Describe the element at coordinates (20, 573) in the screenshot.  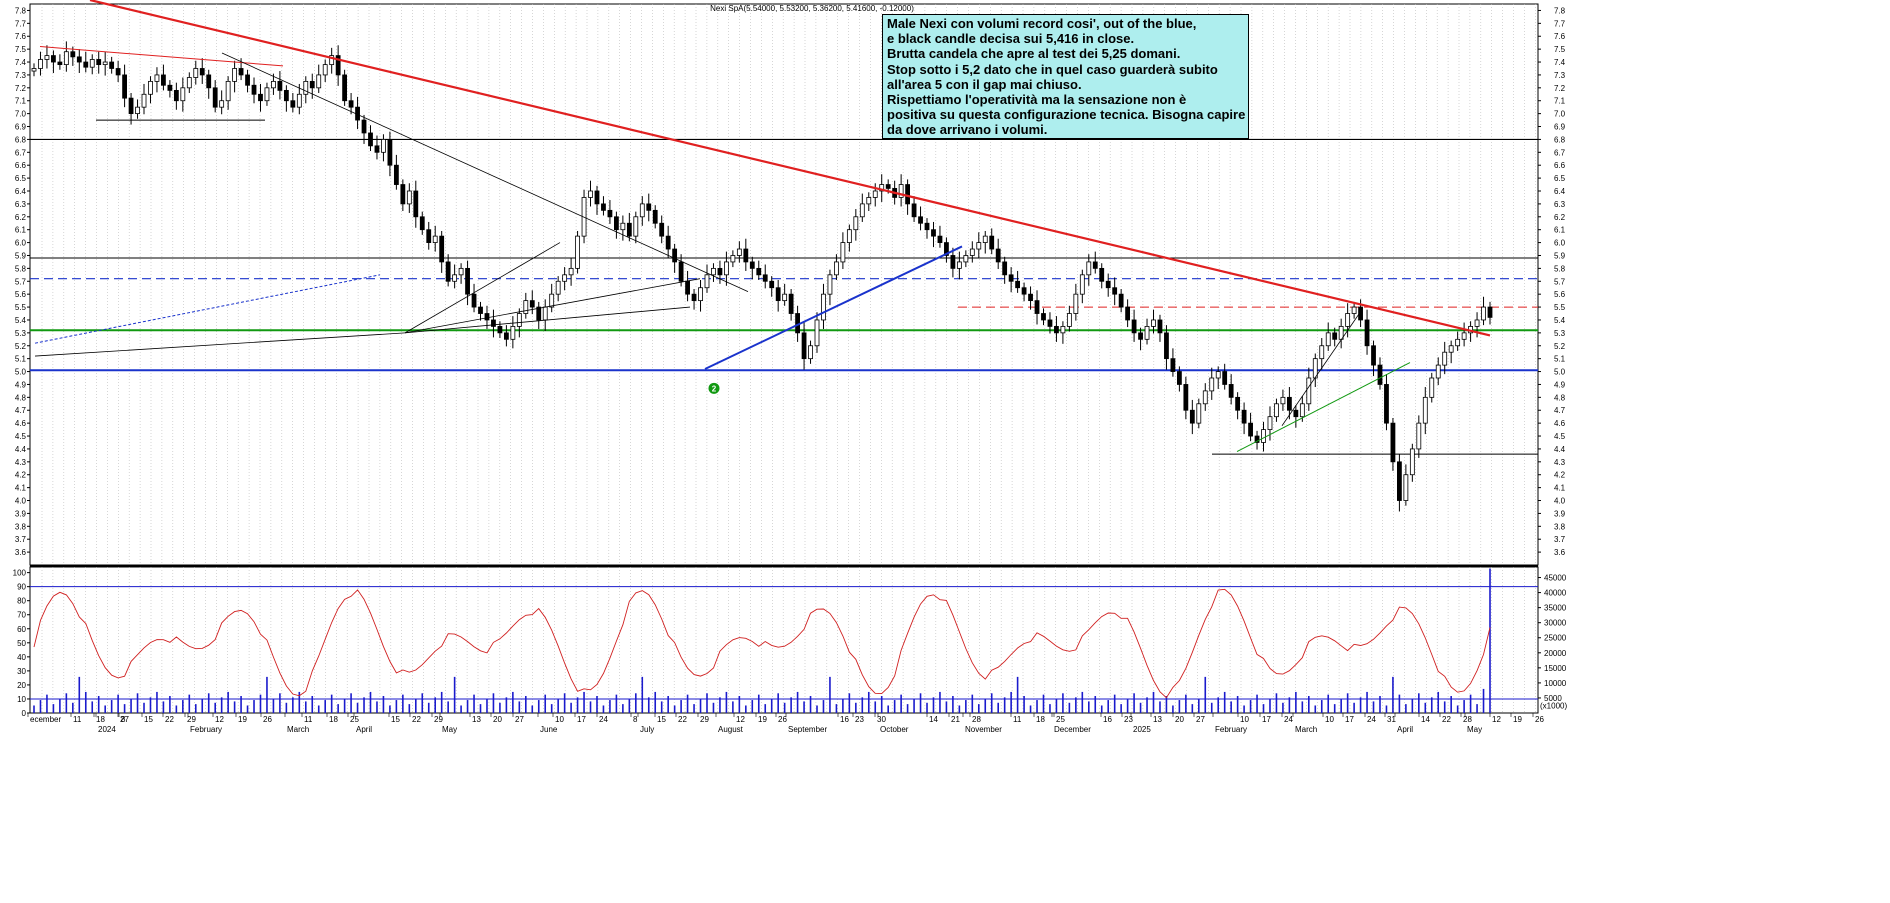
I see `osc-tick-label: 100` at that location.